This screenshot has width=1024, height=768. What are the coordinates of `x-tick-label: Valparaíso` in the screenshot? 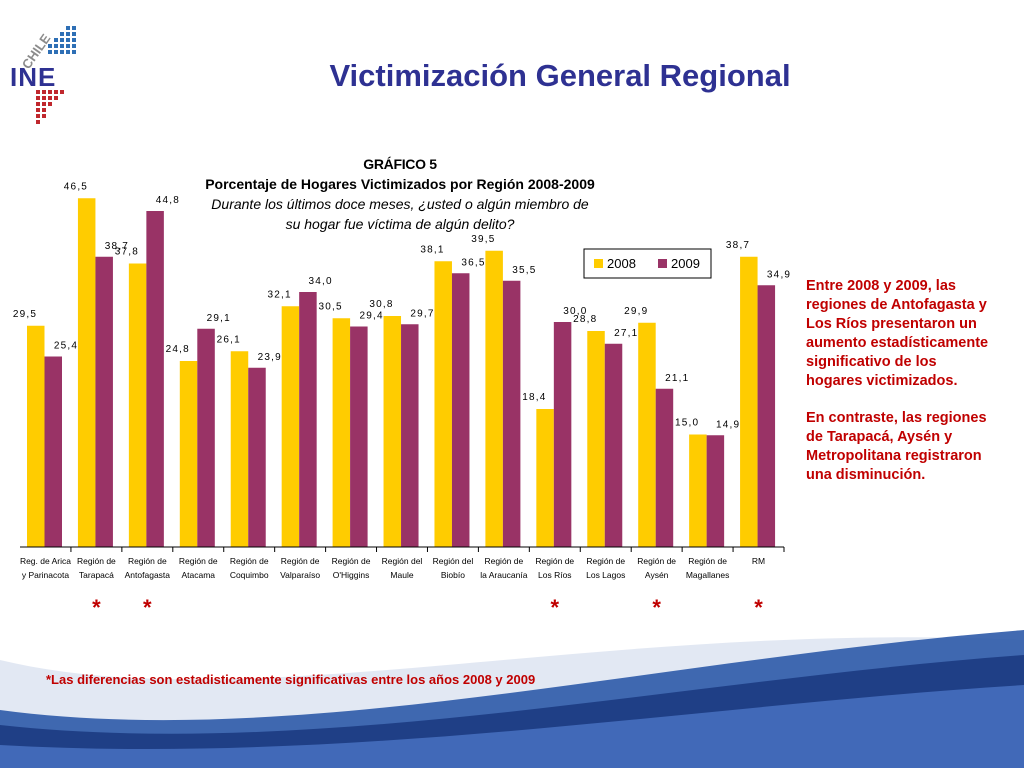 It's located at (300, 575).